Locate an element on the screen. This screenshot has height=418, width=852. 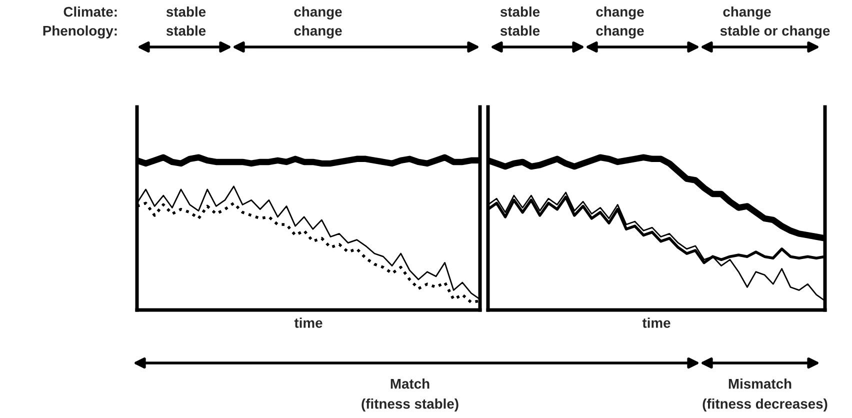
text: Match is located at coordinates (410, 383).